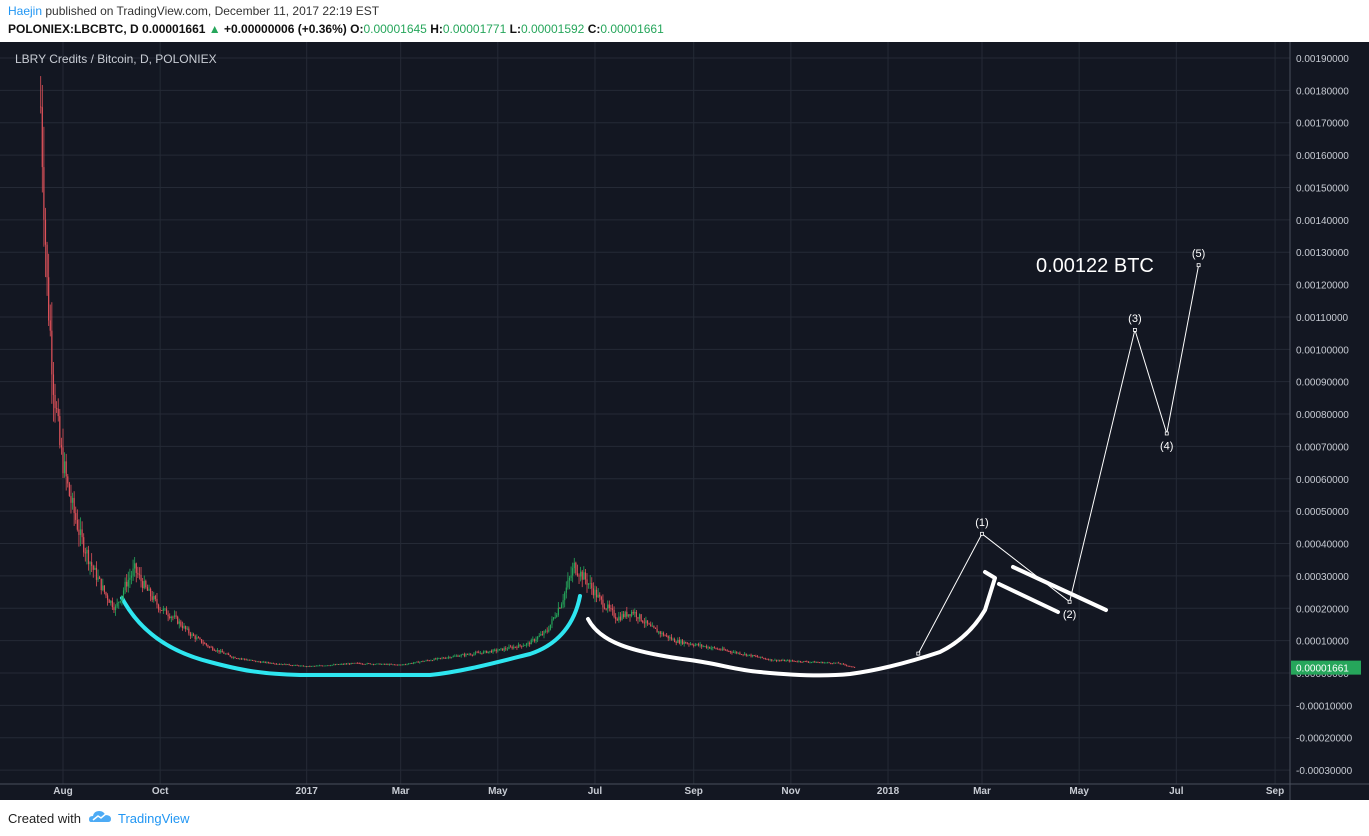 The height and width of the screenshot is (836, 1369). Describe the element at coordinates (1322, 669) in the screenshot. I see `last-price-label: 0.00001661` at that location.